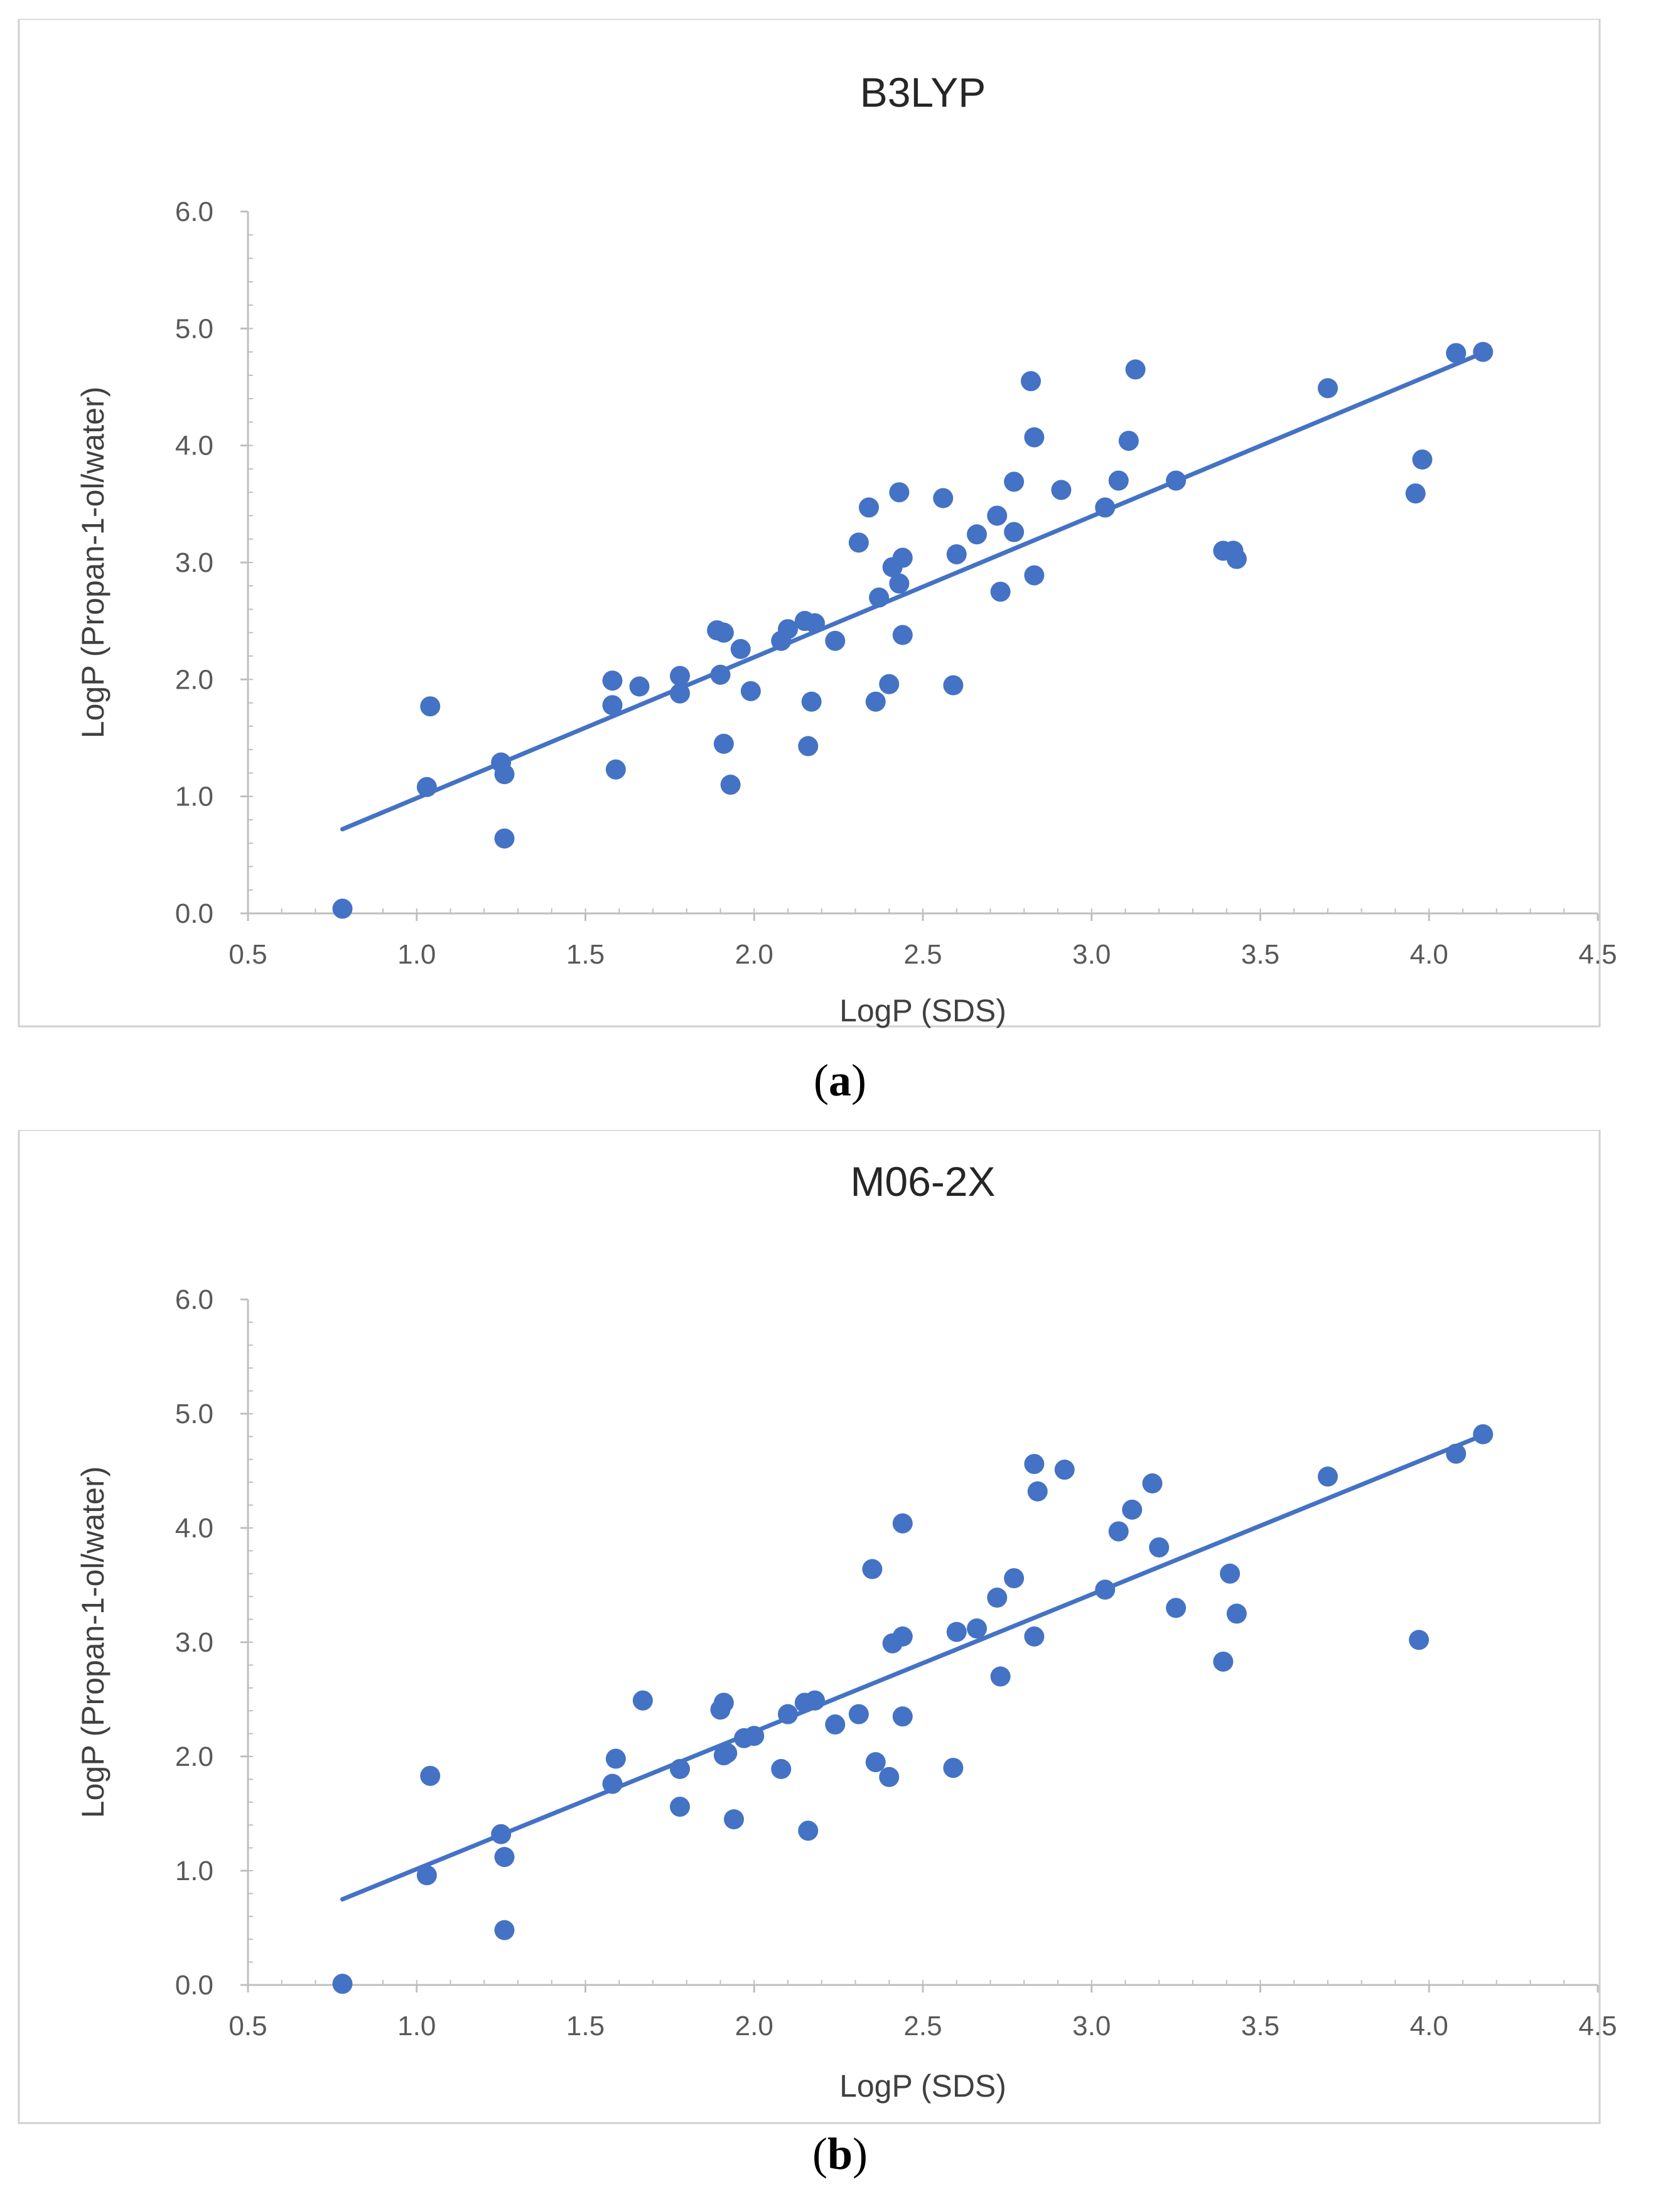 The height and width of the screenshot is (2194, 1680). I want to click on chart-title: B3LYP, so click(923, 92).